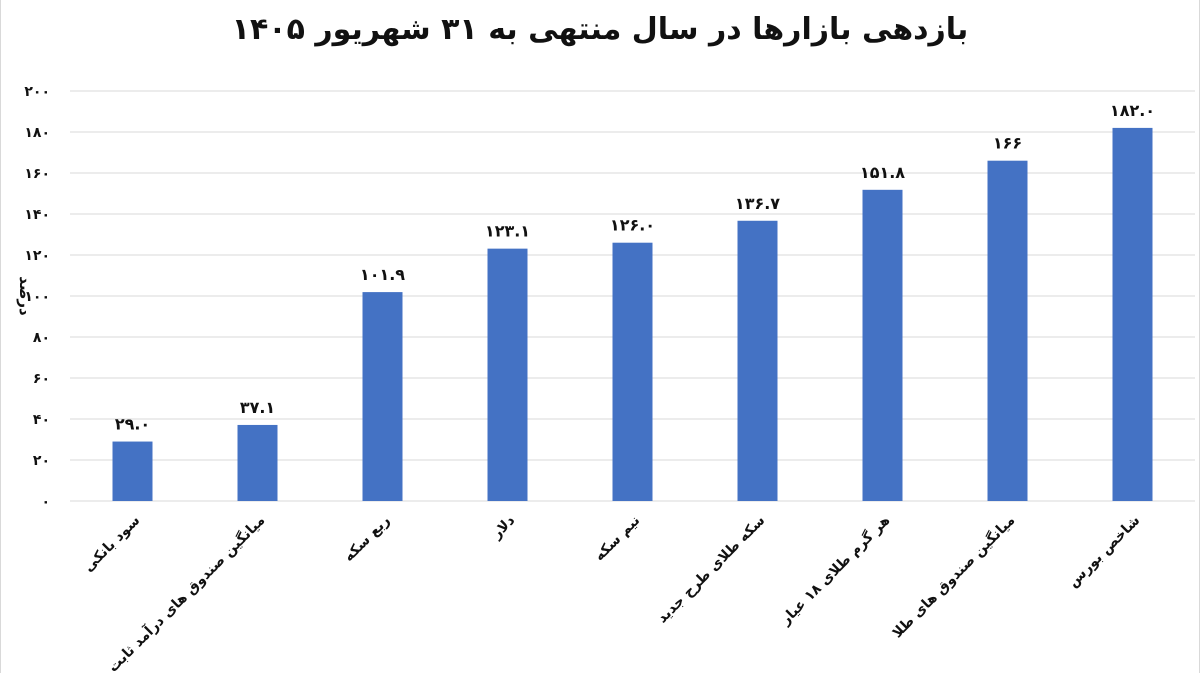 Image resolution: width=1200 pixels, height=673 pixels. Describe the element at coordinates (41, 338) in the screenshot. I see `y-tick-label: ۸۰` at that location.